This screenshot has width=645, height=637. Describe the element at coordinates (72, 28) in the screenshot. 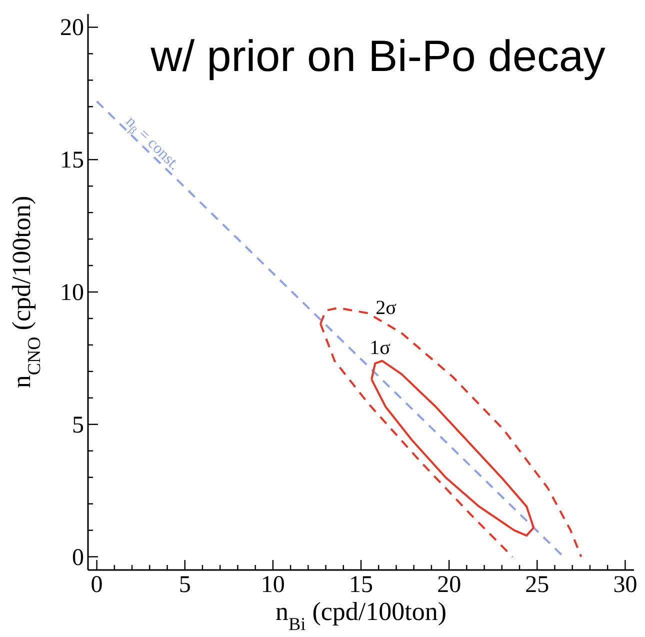

I see `y-tick-label: 20` at that location.